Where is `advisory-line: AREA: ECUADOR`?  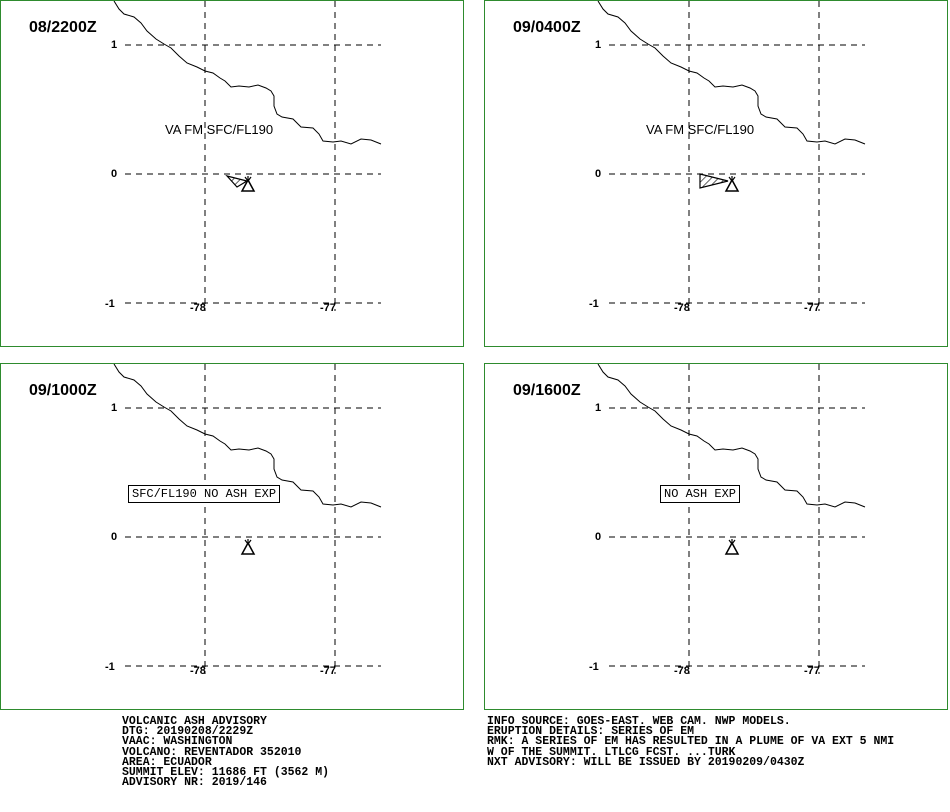 advisory-line: AREA: ECUADOR is located at coordinates (167, 762).